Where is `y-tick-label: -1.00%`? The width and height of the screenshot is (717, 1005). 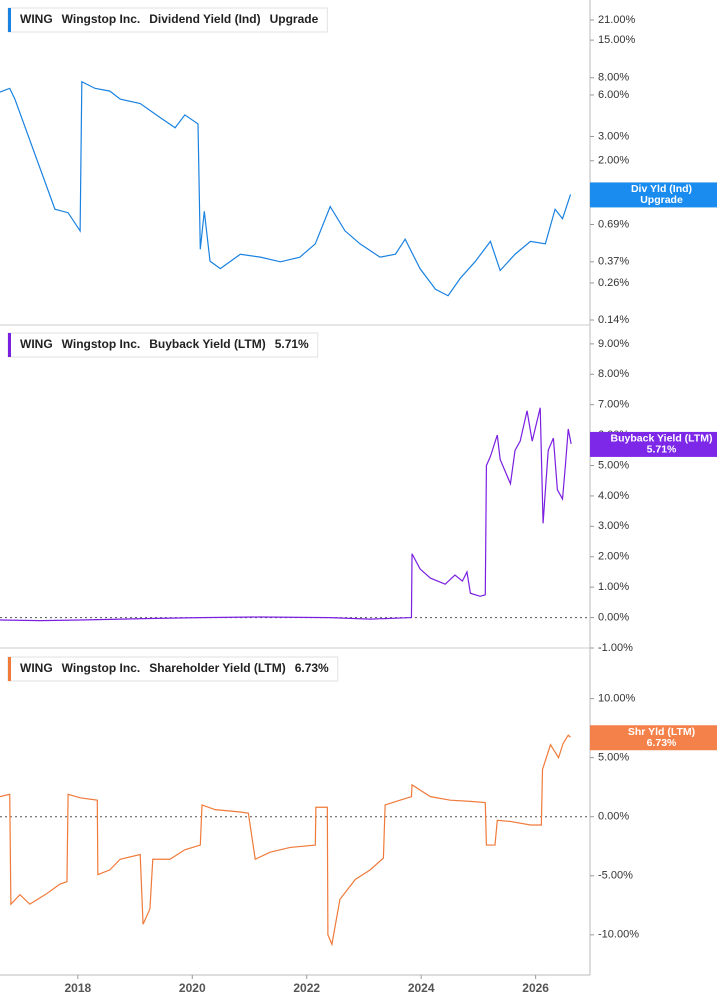 y-tick-label: -1.00% is located at coordinates (615, 648).